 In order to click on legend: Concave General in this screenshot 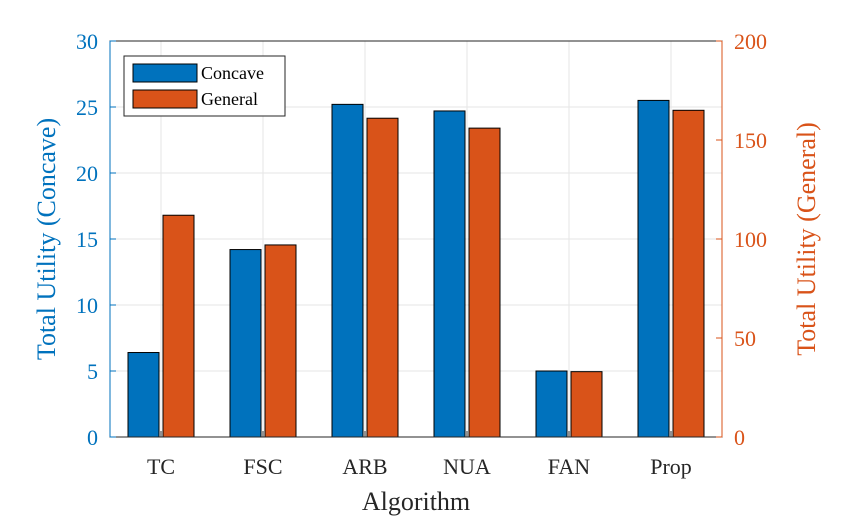, I will do `click(204, 86)`.